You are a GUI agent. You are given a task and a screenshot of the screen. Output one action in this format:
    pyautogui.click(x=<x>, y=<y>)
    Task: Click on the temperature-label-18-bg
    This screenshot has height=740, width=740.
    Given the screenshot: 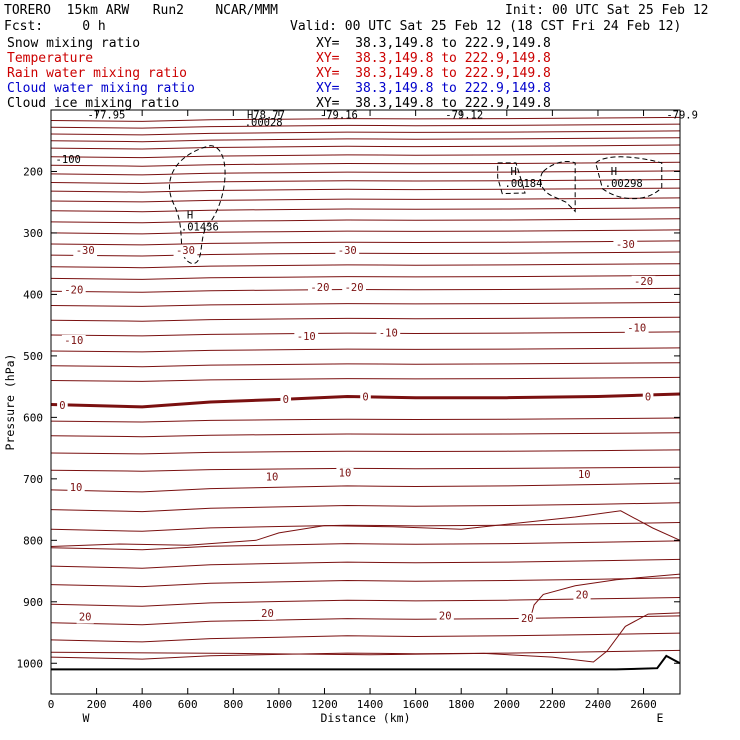 What is the action you would take?
    pyautogui.click(x=345, y=473)
    